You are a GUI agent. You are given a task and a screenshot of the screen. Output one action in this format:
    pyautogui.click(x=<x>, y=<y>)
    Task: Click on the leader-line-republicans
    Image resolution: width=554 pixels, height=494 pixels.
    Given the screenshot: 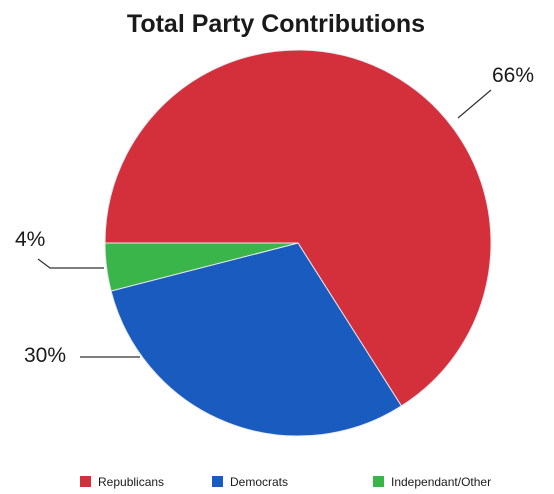 What is the action you would take?
    pyautogui.click(x=474, y=104)
    